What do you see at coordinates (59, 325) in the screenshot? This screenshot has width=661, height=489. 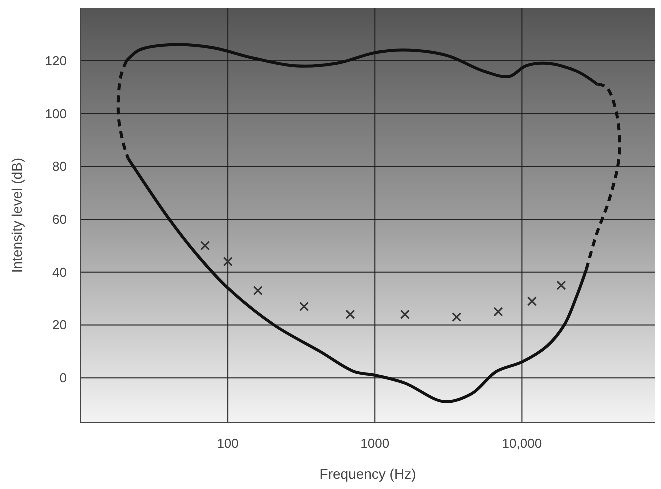 I see `y-tick-label: 20` at bounding box center [59, 325].